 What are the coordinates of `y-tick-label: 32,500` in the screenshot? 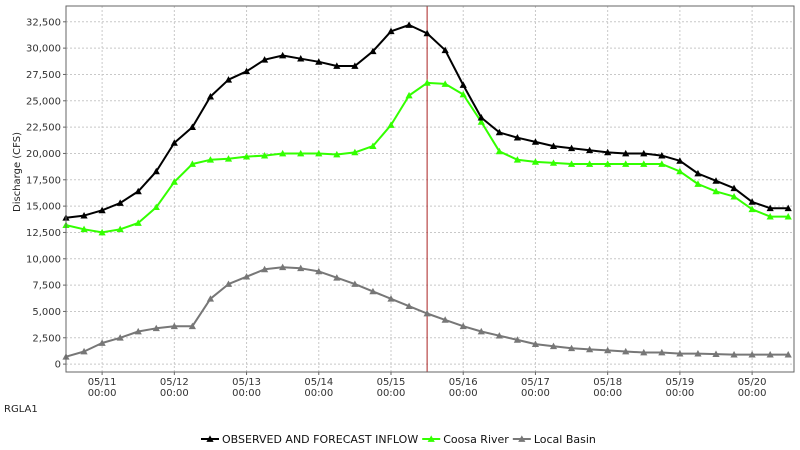 It's located at (43, 22).